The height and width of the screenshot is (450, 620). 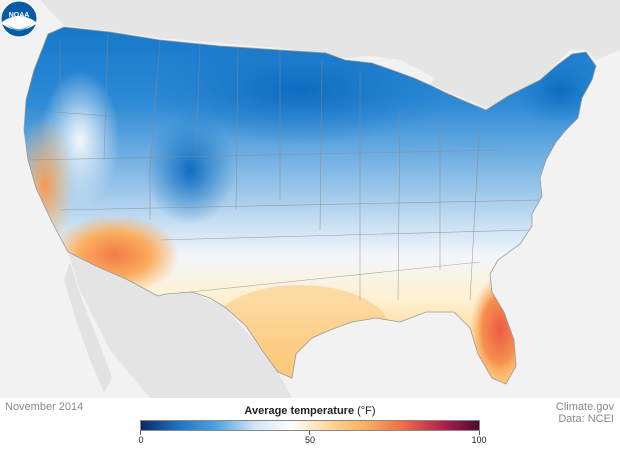 I want to click on credit-data: Data: NCEI, so click(x=586, y=419).